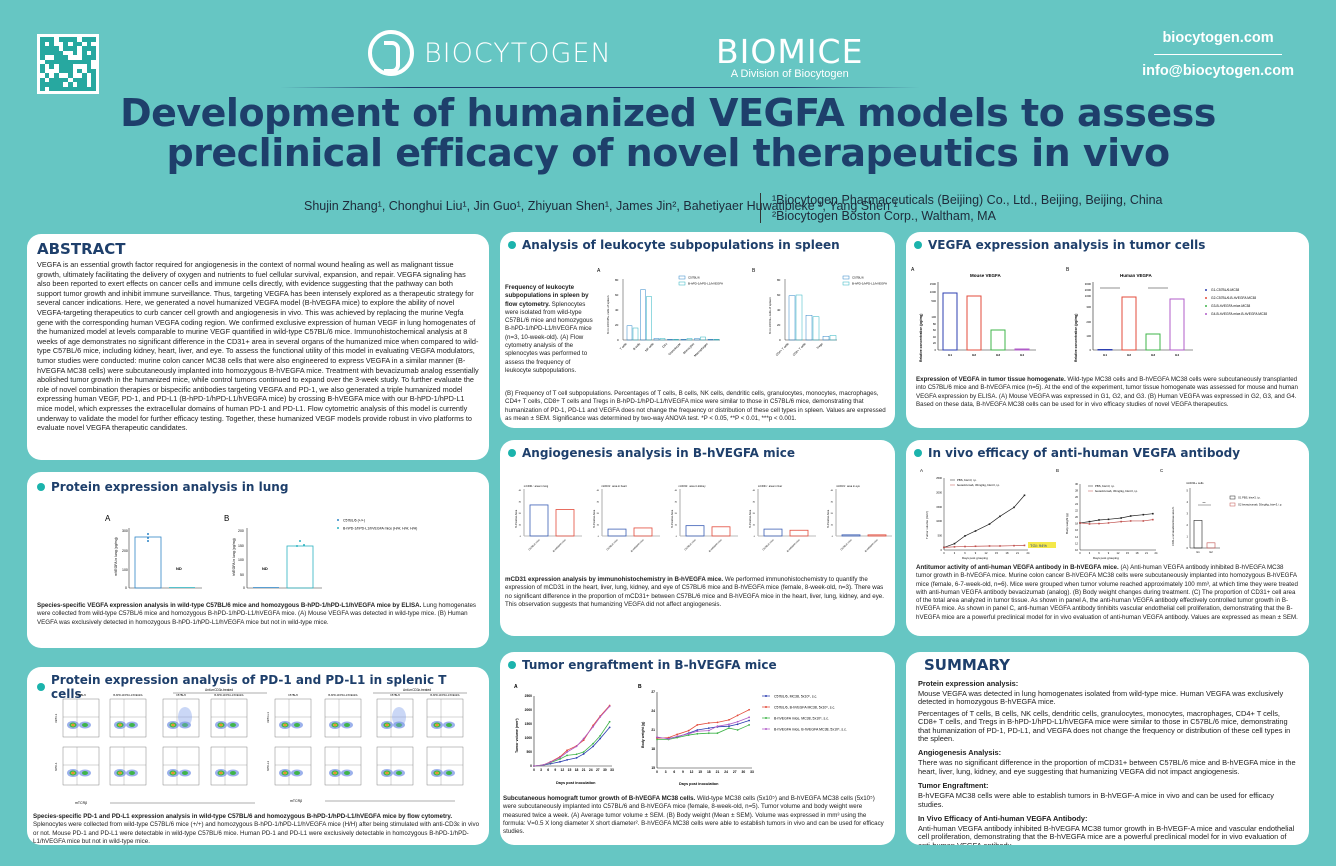  What do you see at coordinates (395, 695) in the screenshot?
I see `svg-text: C57BL/6` at bounding box center [395, 695].